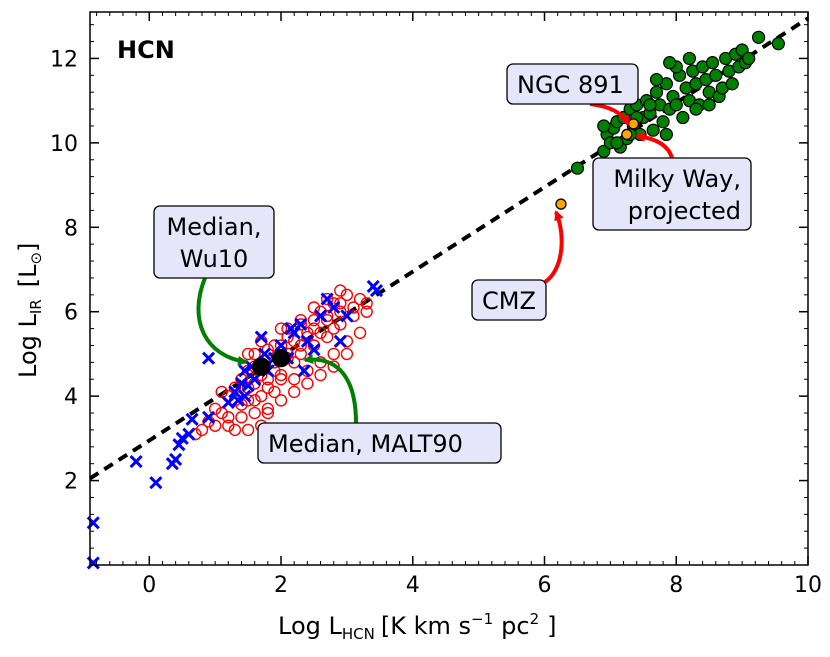  Describe the element at coordinates (36, 258) in the screenshot. I see `y-axis-label-sun: ⊙` at that location.